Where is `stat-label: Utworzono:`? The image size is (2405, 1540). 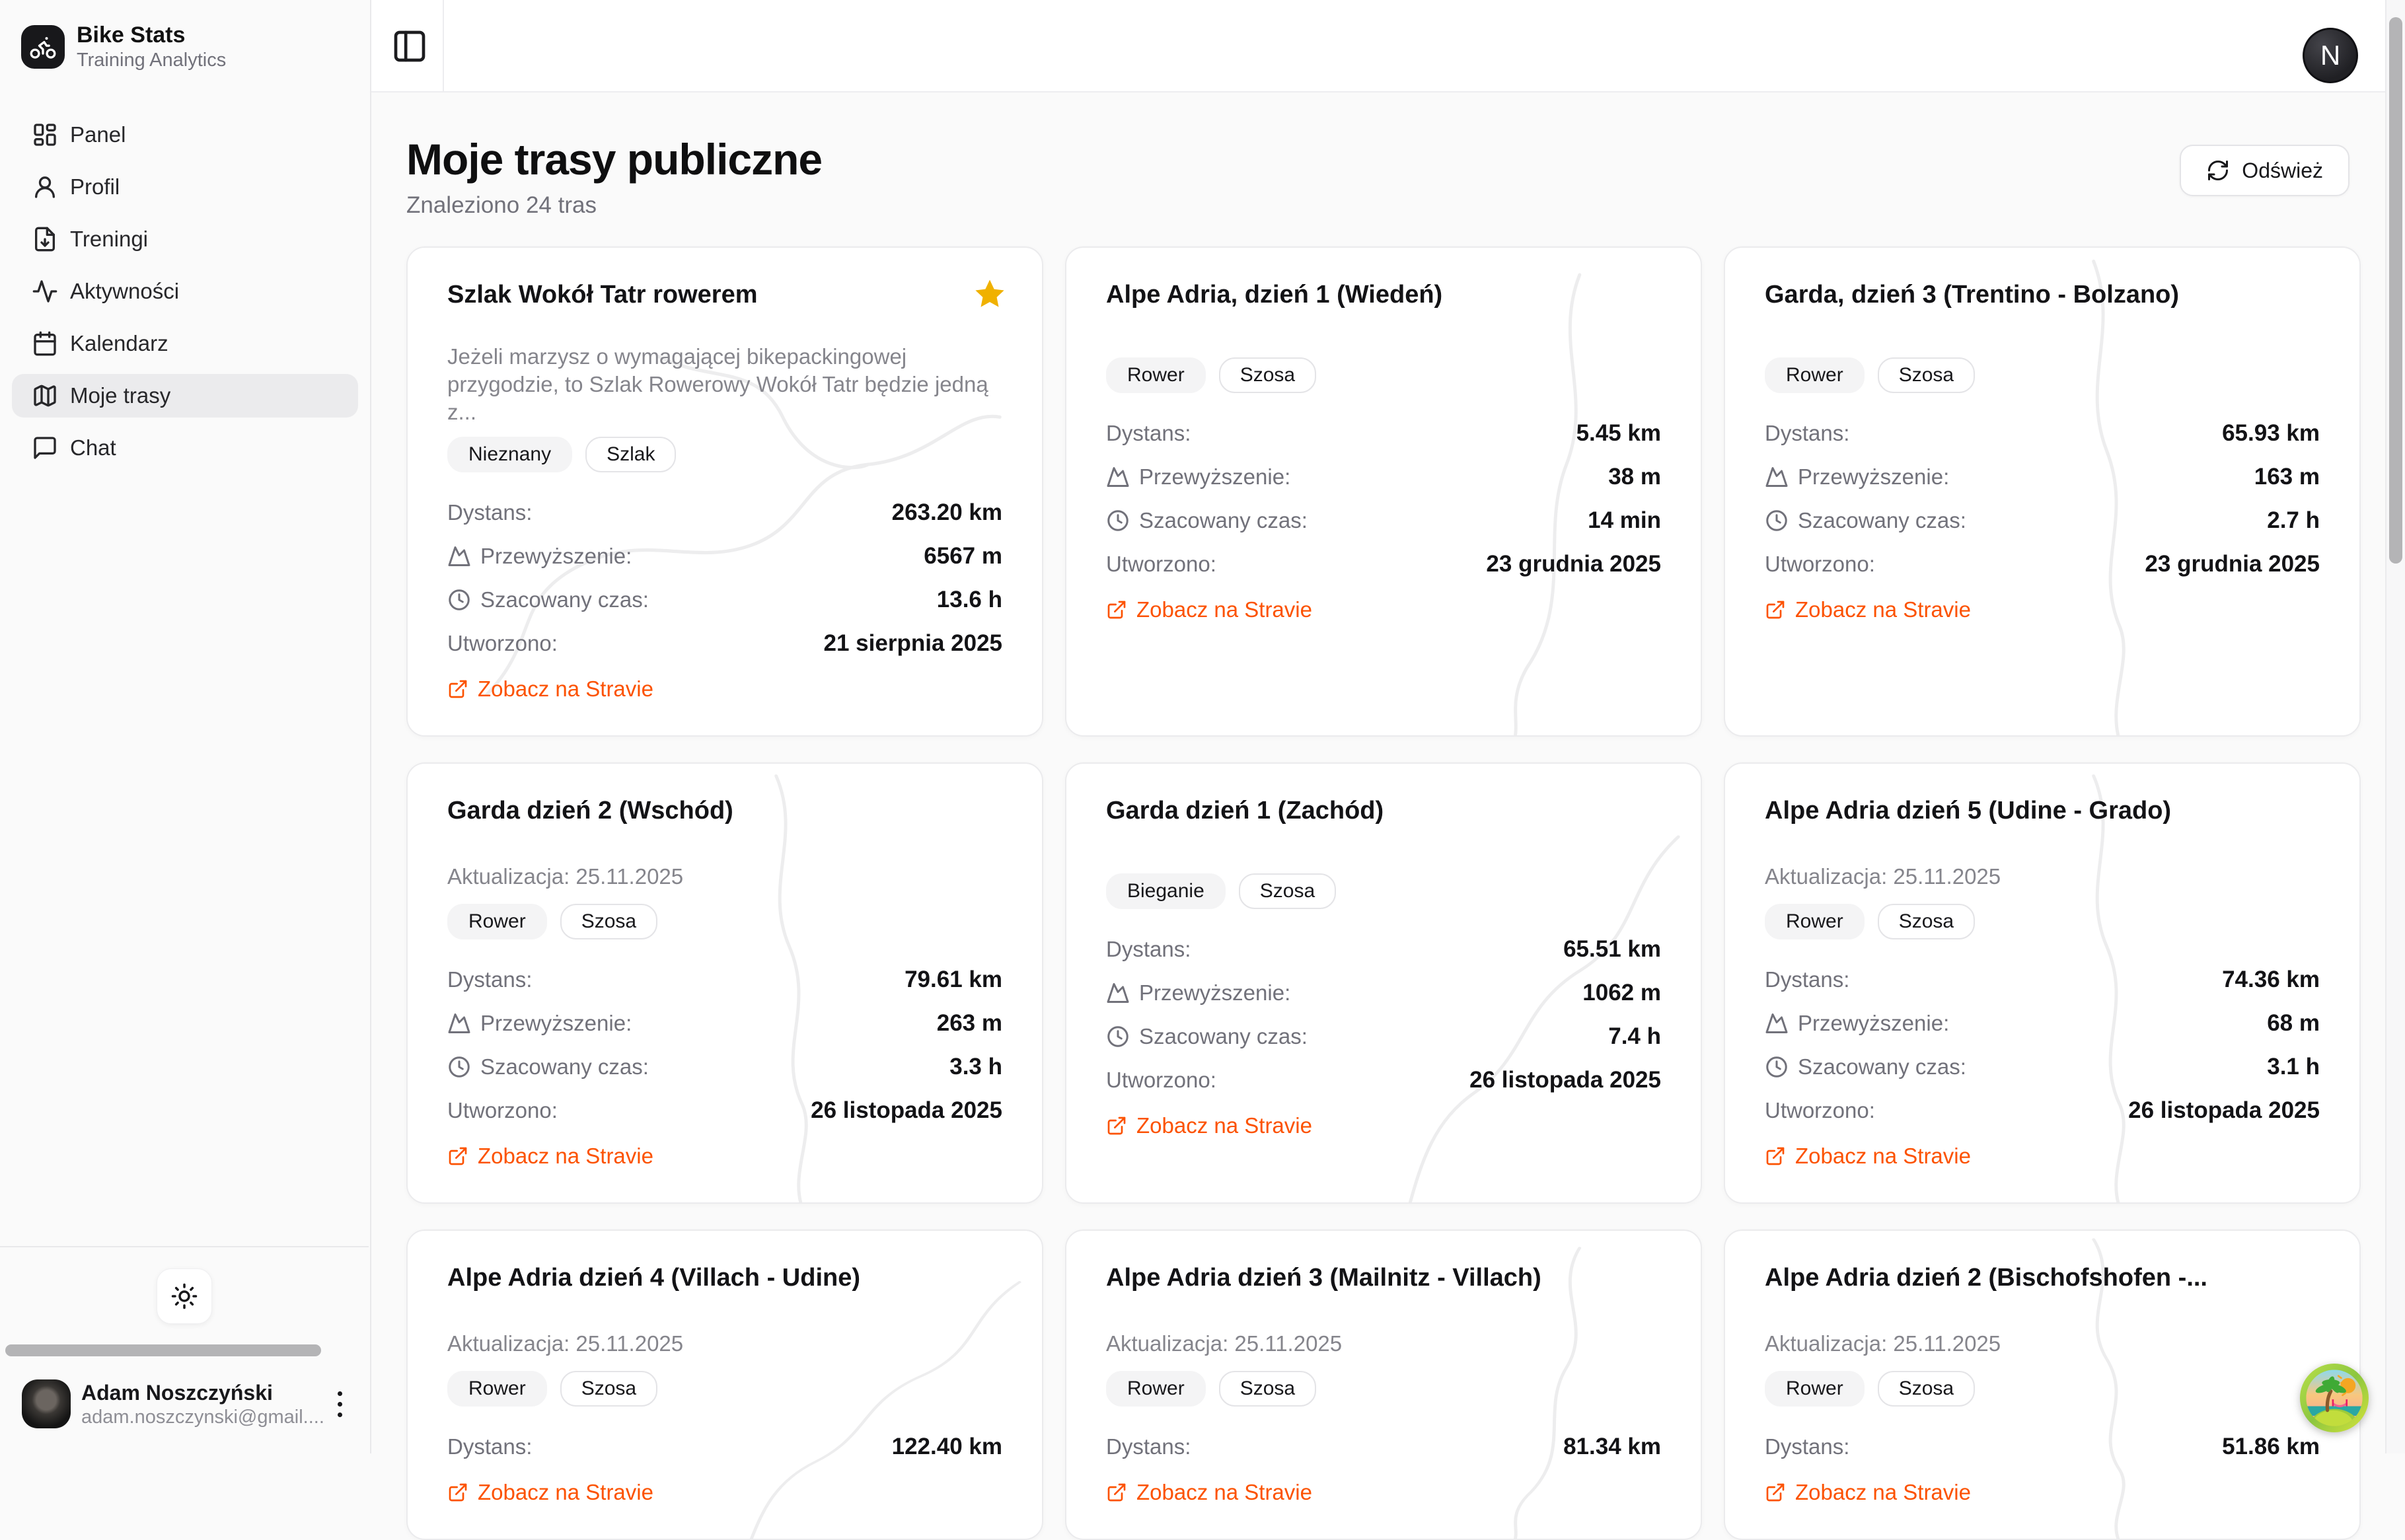 stat-label: Utworzono: is located at coordinates (1820, 564).